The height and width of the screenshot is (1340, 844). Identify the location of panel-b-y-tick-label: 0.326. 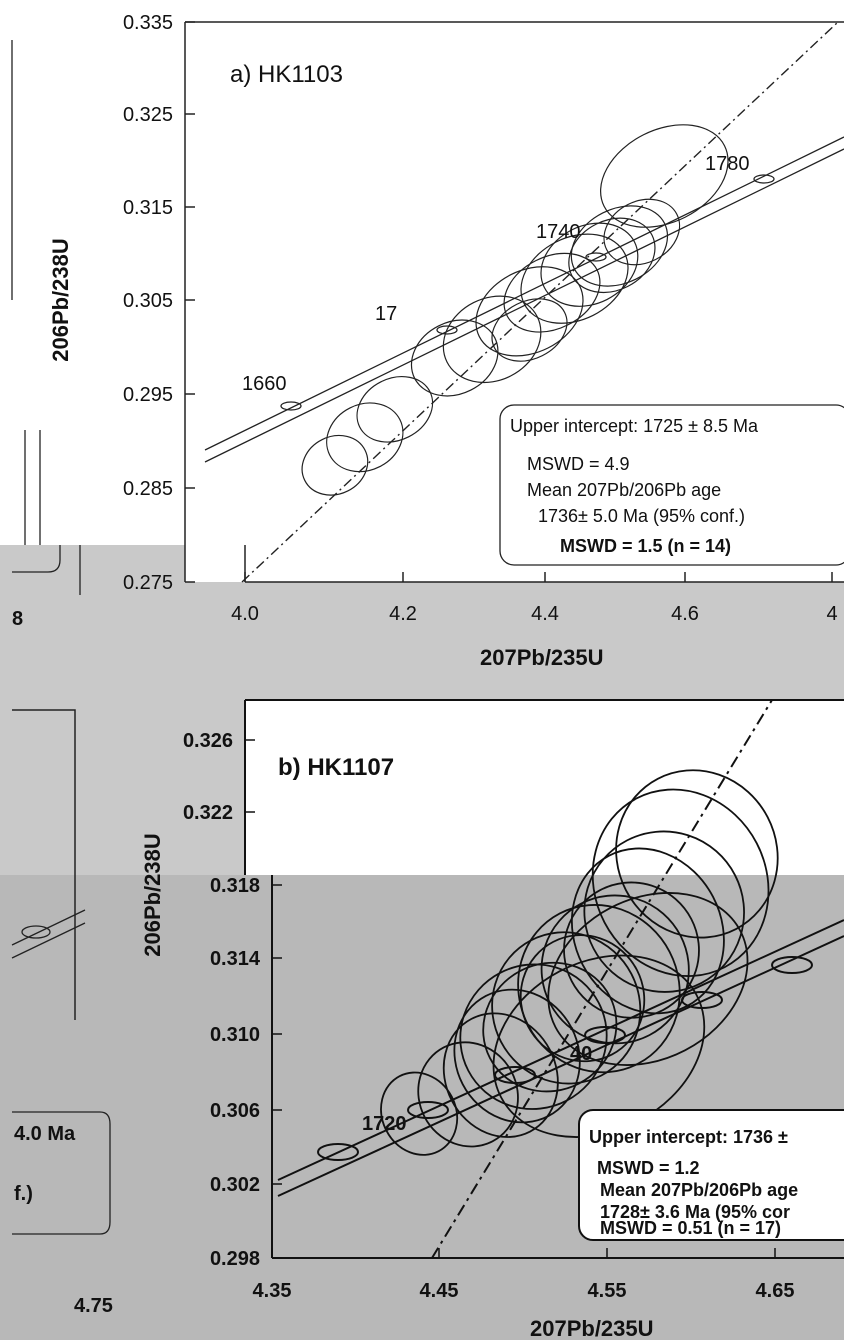
(208, 741).